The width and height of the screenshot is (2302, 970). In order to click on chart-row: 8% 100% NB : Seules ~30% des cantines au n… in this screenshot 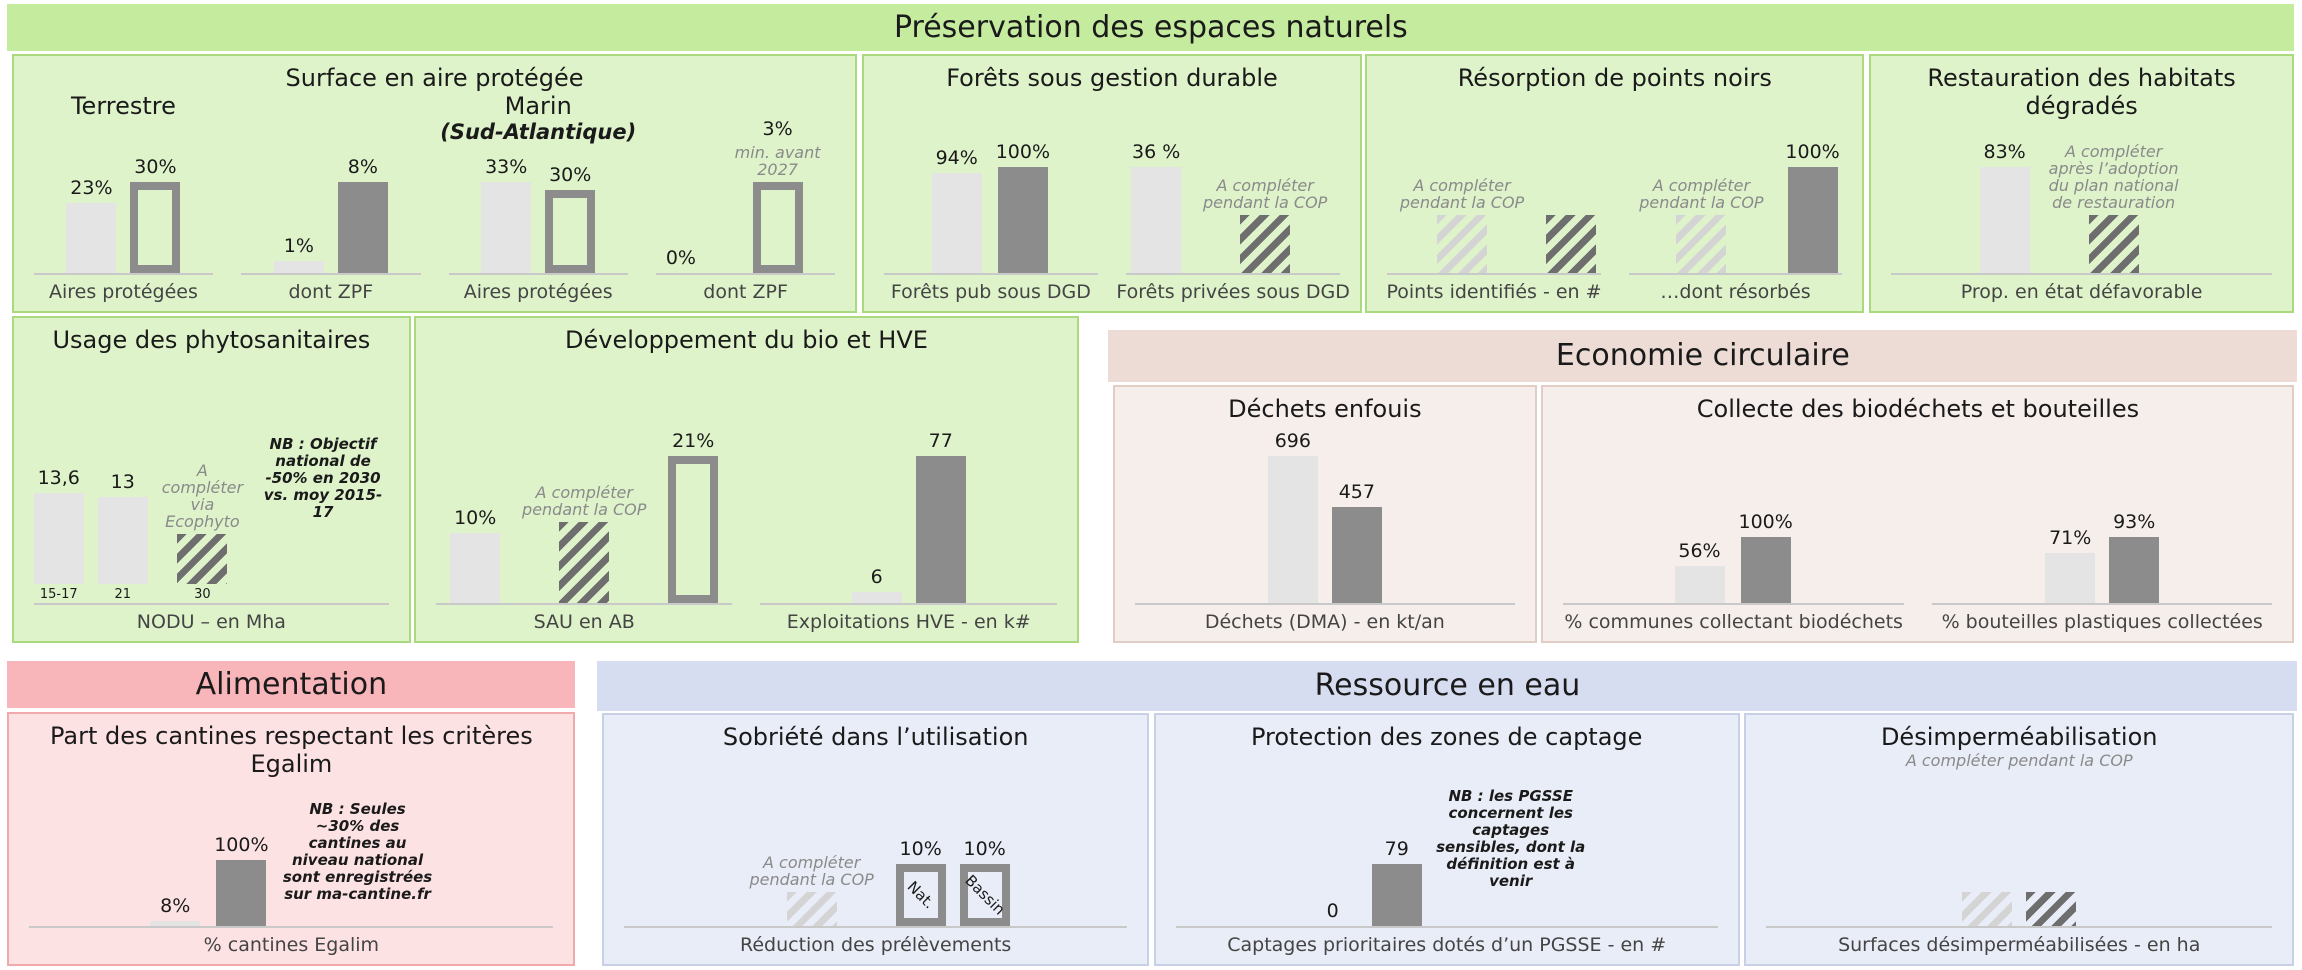, I will do `click(291, 869)`.